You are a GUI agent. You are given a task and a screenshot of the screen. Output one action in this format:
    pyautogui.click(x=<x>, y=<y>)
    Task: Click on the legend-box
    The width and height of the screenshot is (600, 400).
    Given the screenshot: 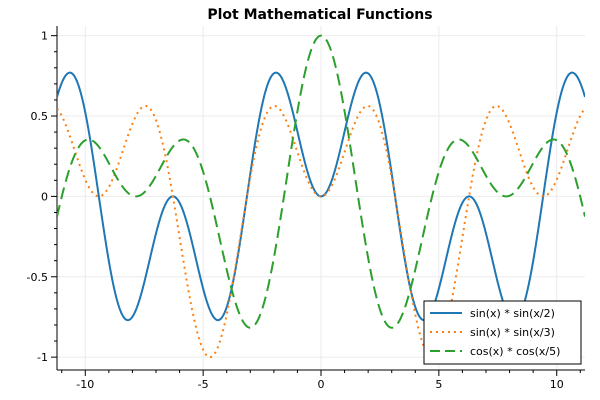 What is the action you would take?
    pyautogui.click(x=502, y=332)
    